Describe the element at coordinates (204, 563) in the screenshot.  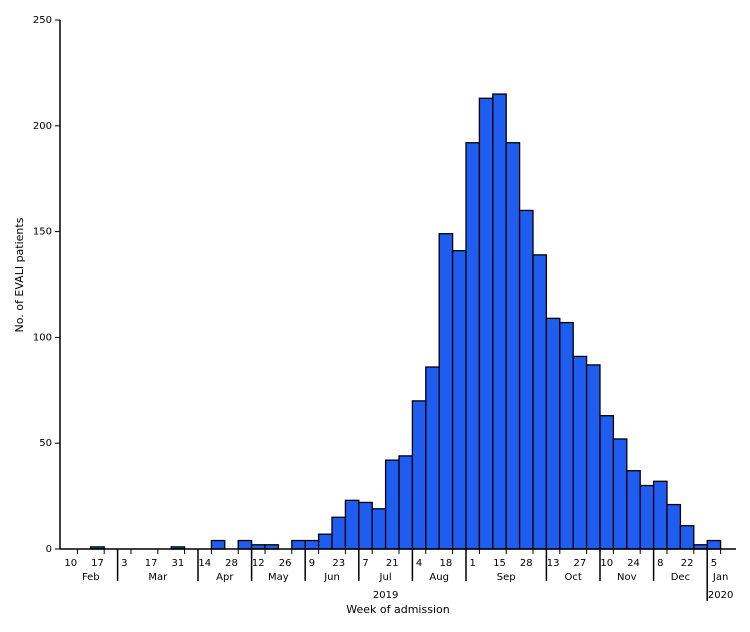
I see `x-tick-label: 14` at that location.